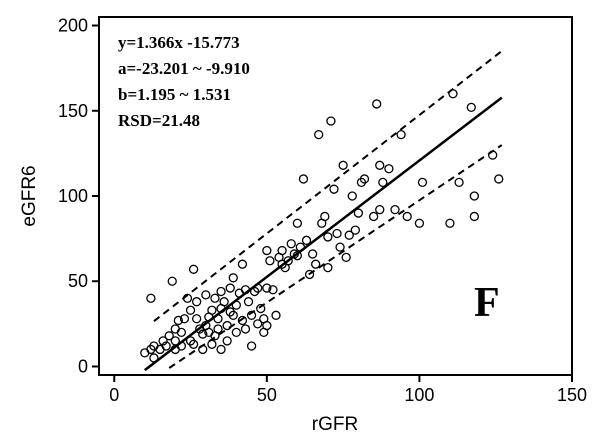  What do you see at coordinates (29, 195) in the screenshot?
I see `y-axis-title: eGFR6` at bounding box center [29, 195].